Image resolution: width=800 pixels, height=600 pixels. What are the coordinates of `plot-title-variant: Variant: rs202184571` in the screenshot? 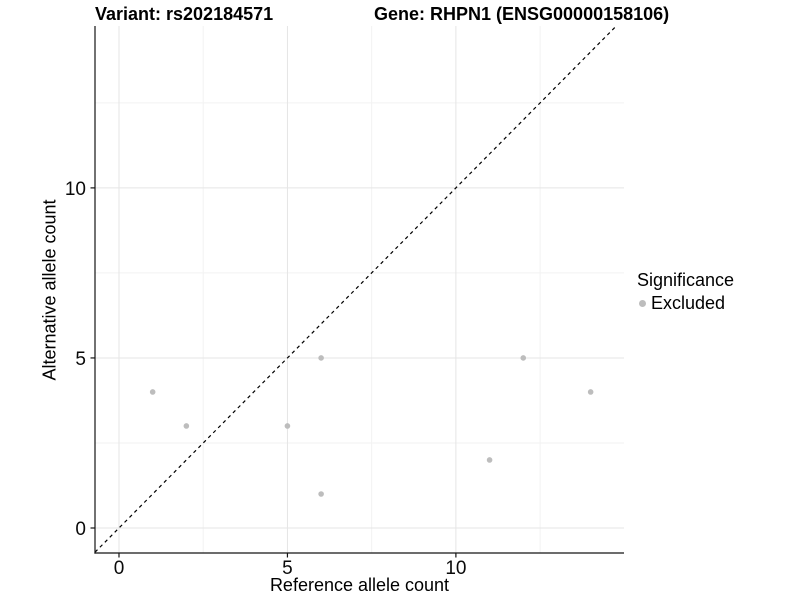 It's located at (184, 14).